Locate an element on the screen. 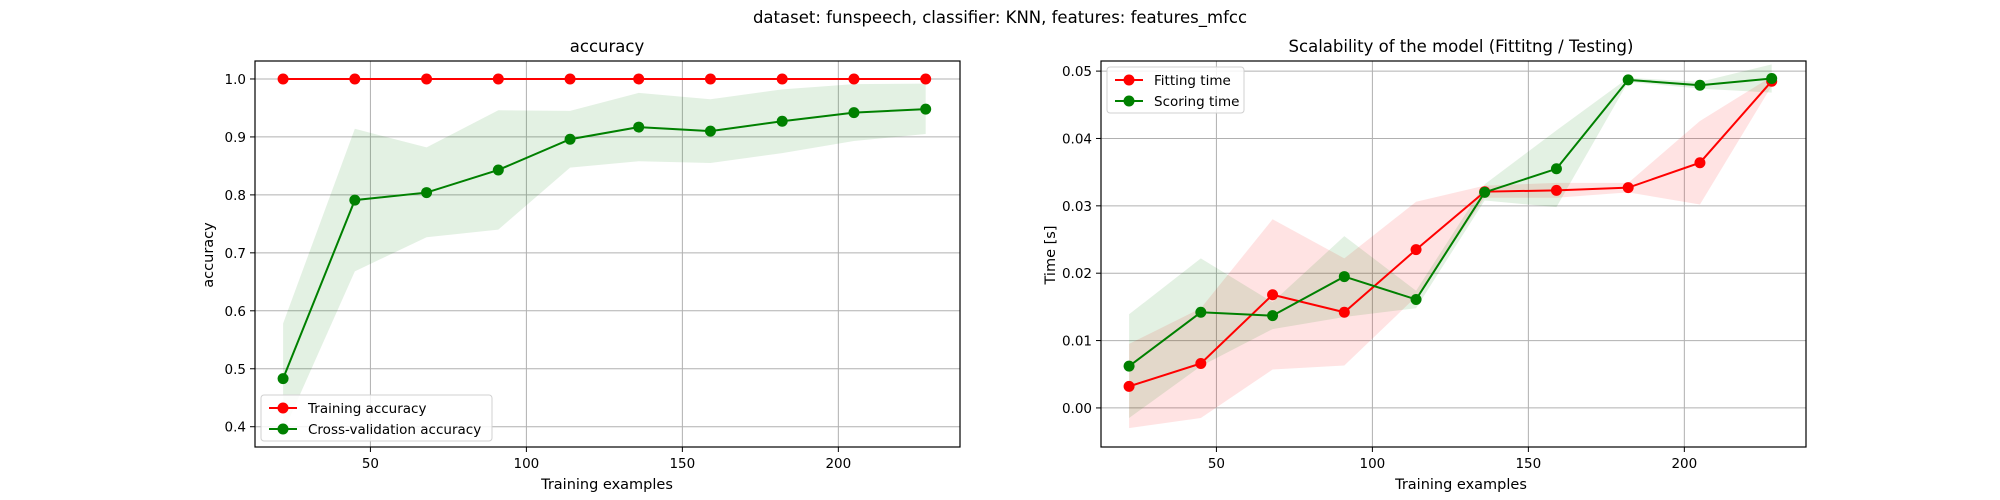 The height and width of the screenshot is (500, 2000). legend-label: Scoring time is located at coordinates (1196, 102).